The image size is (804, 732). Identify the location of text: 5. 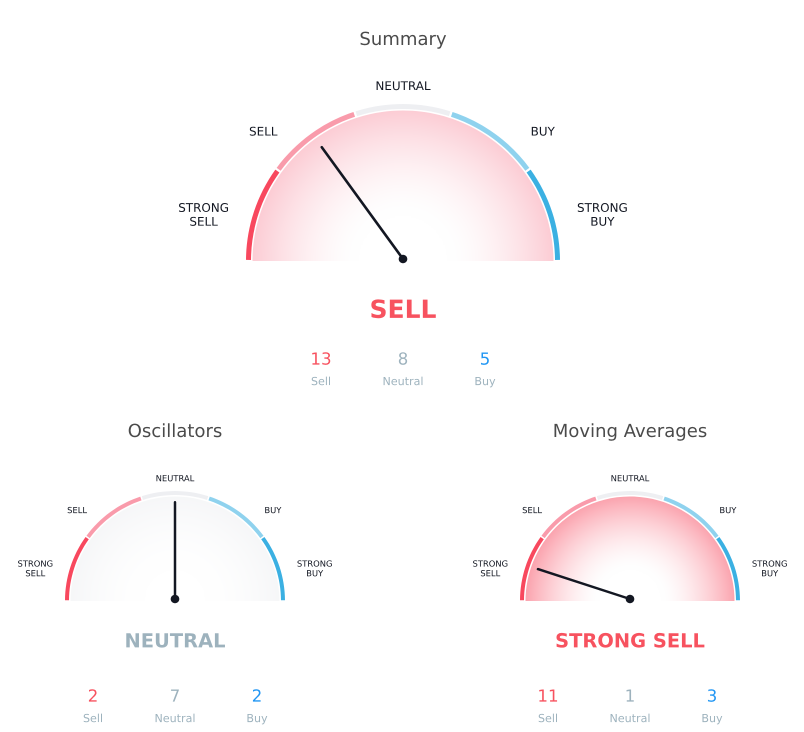
(484, 358).